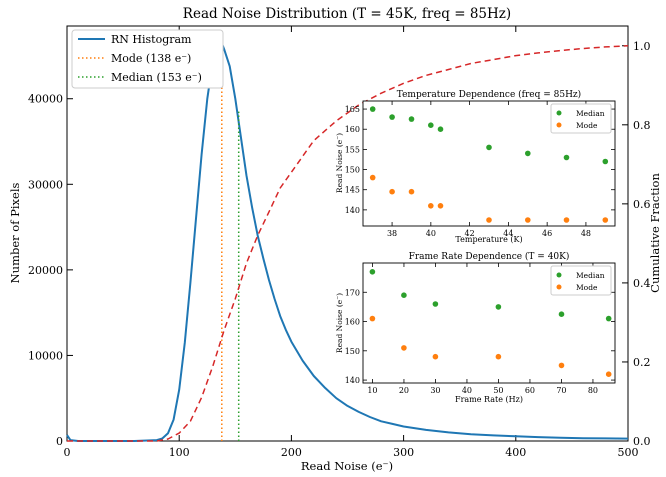 Image resolution: width=666 pixels, height=477 pixels. I want to click on legend-label-mode: Mode (138 e⁻), so click(151, 58).